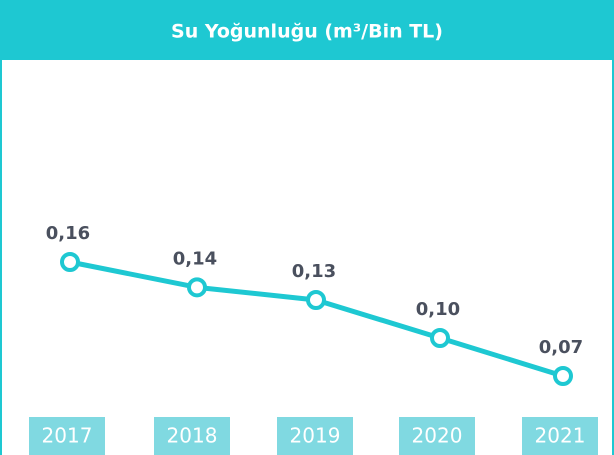 This screenshot has width=614, height=455. What do you see at coordinates (68, 233) in the screenshot?
I see `data-label: 0,16` at bounding box center [68, 233].